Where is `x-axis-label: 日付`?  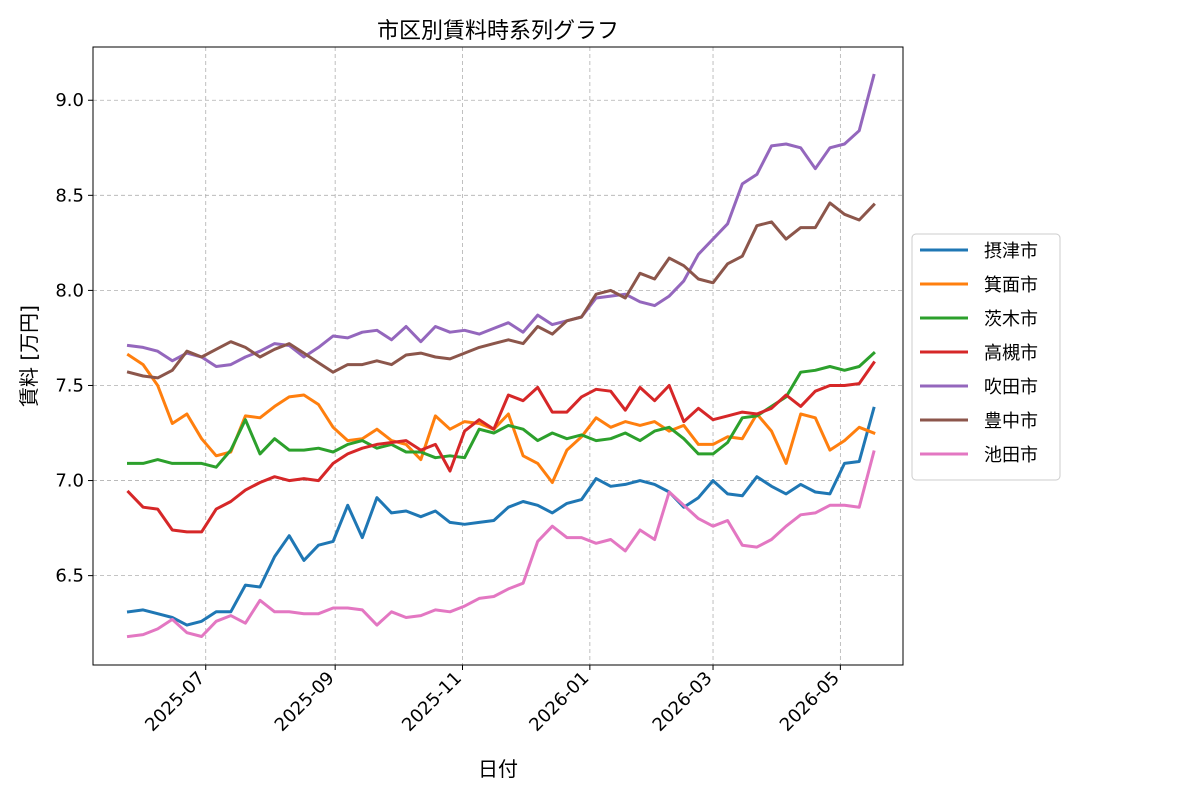
x-axis-label: 日付 is located at coordinates (498, 769).